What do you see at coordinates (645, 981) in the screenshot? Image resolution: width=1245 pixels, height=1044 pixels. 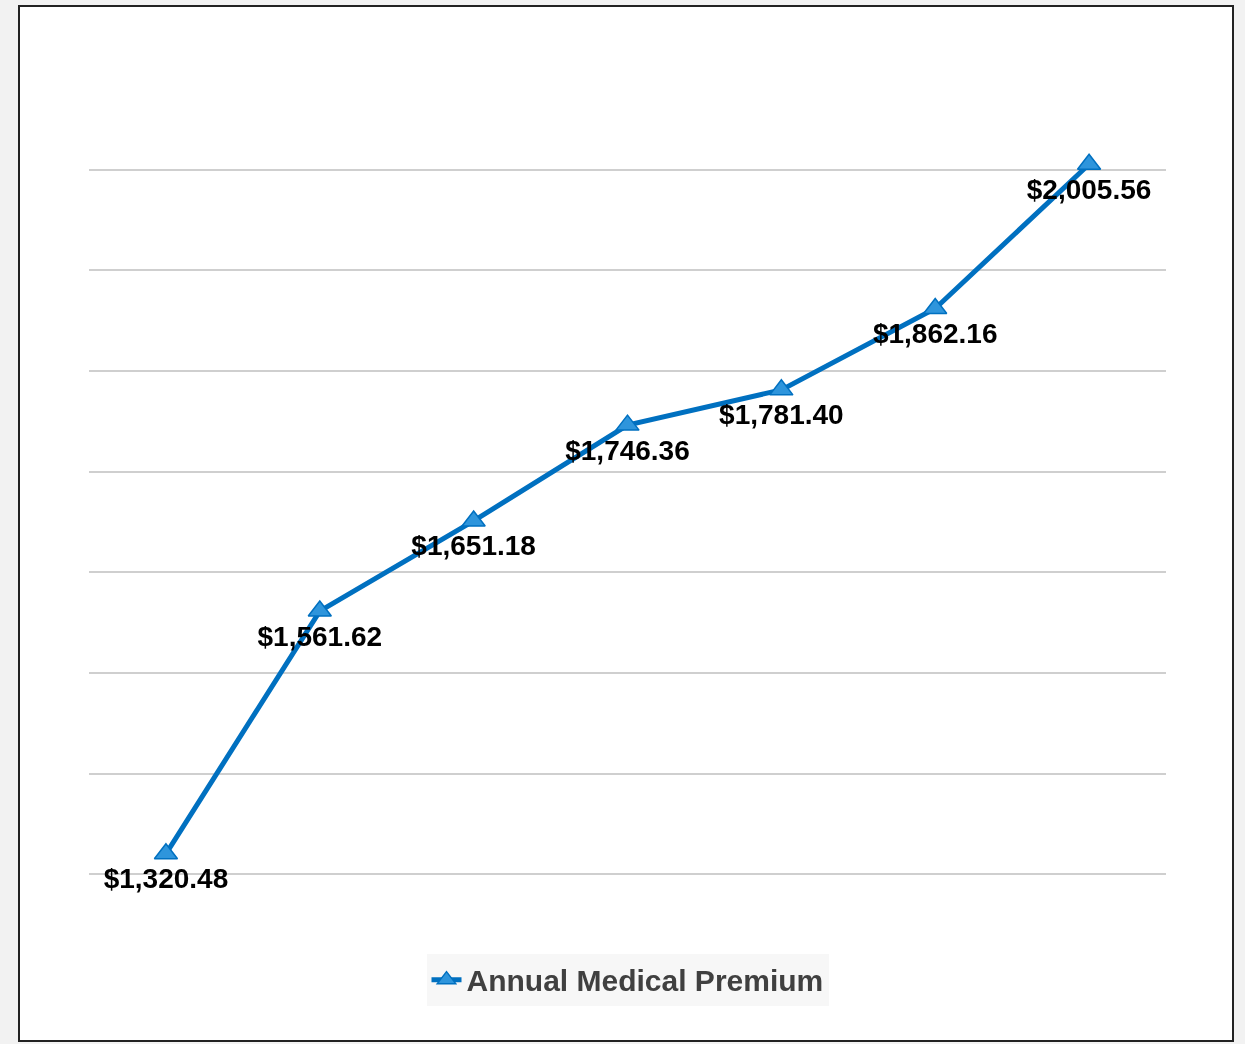 I see `legend-label: Annual Medical Premium` at bounding box center [645, 981].